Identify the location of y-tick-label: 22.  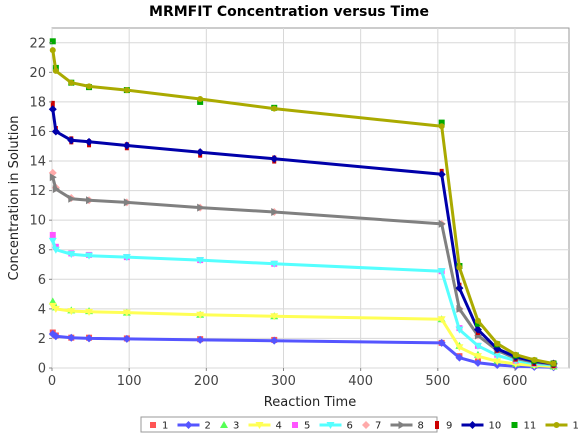
(37, 43).